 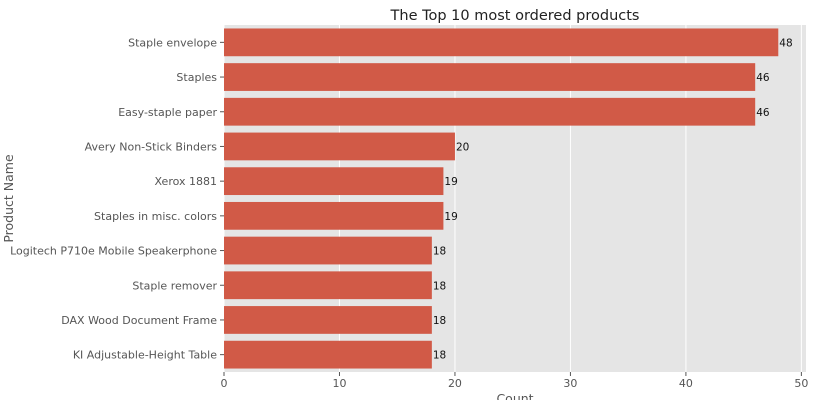 I want to click on x-tick-label: 50, so click(x=801, y=383).